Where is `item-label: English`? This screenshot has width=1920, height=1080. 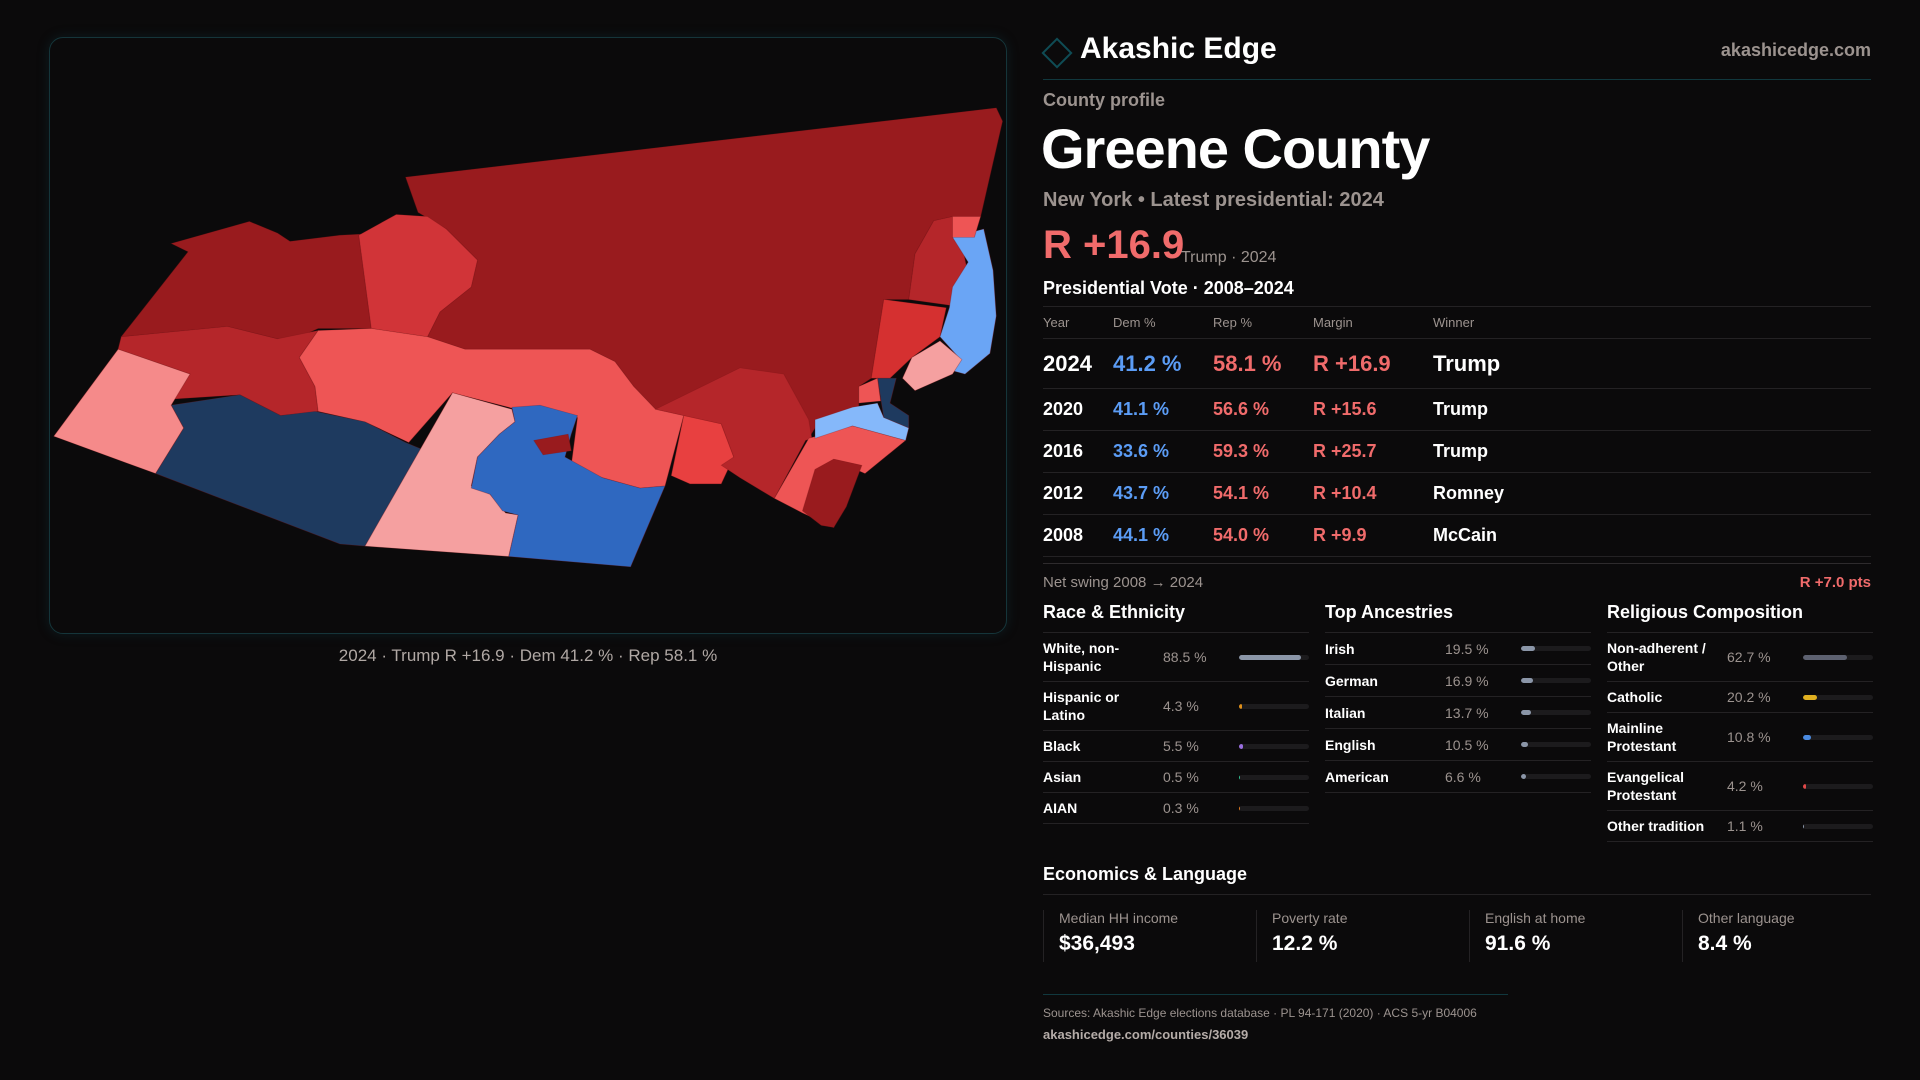
item-label: English is located at coordinates (1350, 744).